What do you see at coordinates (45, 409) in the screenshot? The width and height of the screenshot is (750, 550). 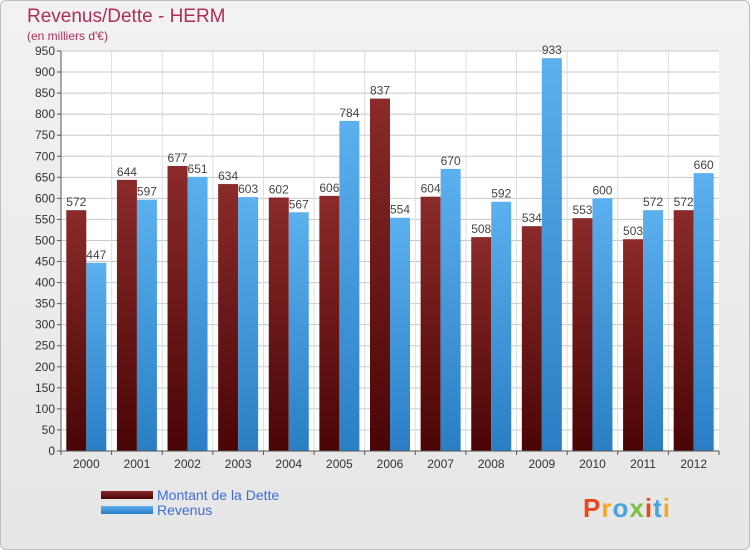 I see `y-tick-label: 100` at bounding box center [45, 409].